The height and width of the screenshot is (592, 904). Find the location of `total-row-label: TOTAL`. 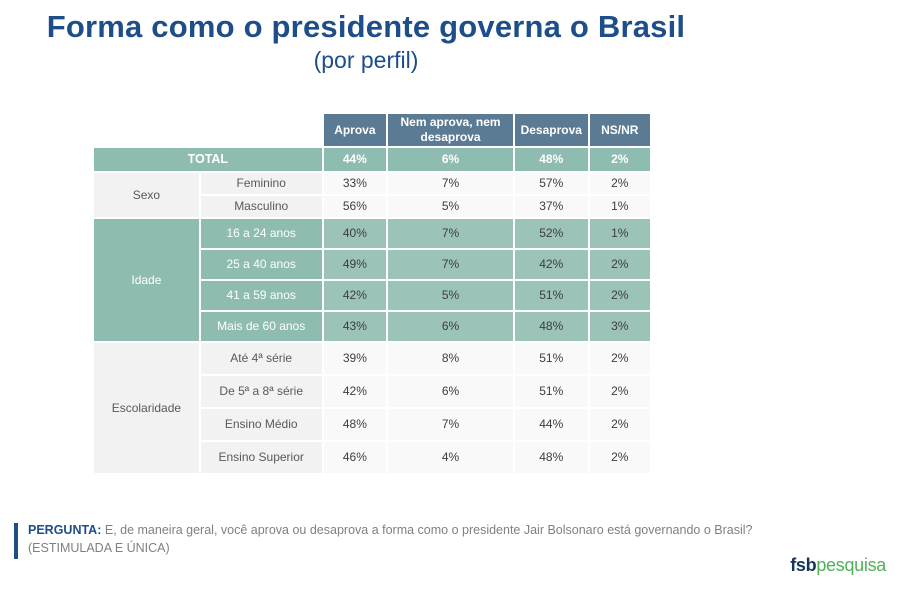

total-row-label: TOTAL is located at coordinates (208, 159).